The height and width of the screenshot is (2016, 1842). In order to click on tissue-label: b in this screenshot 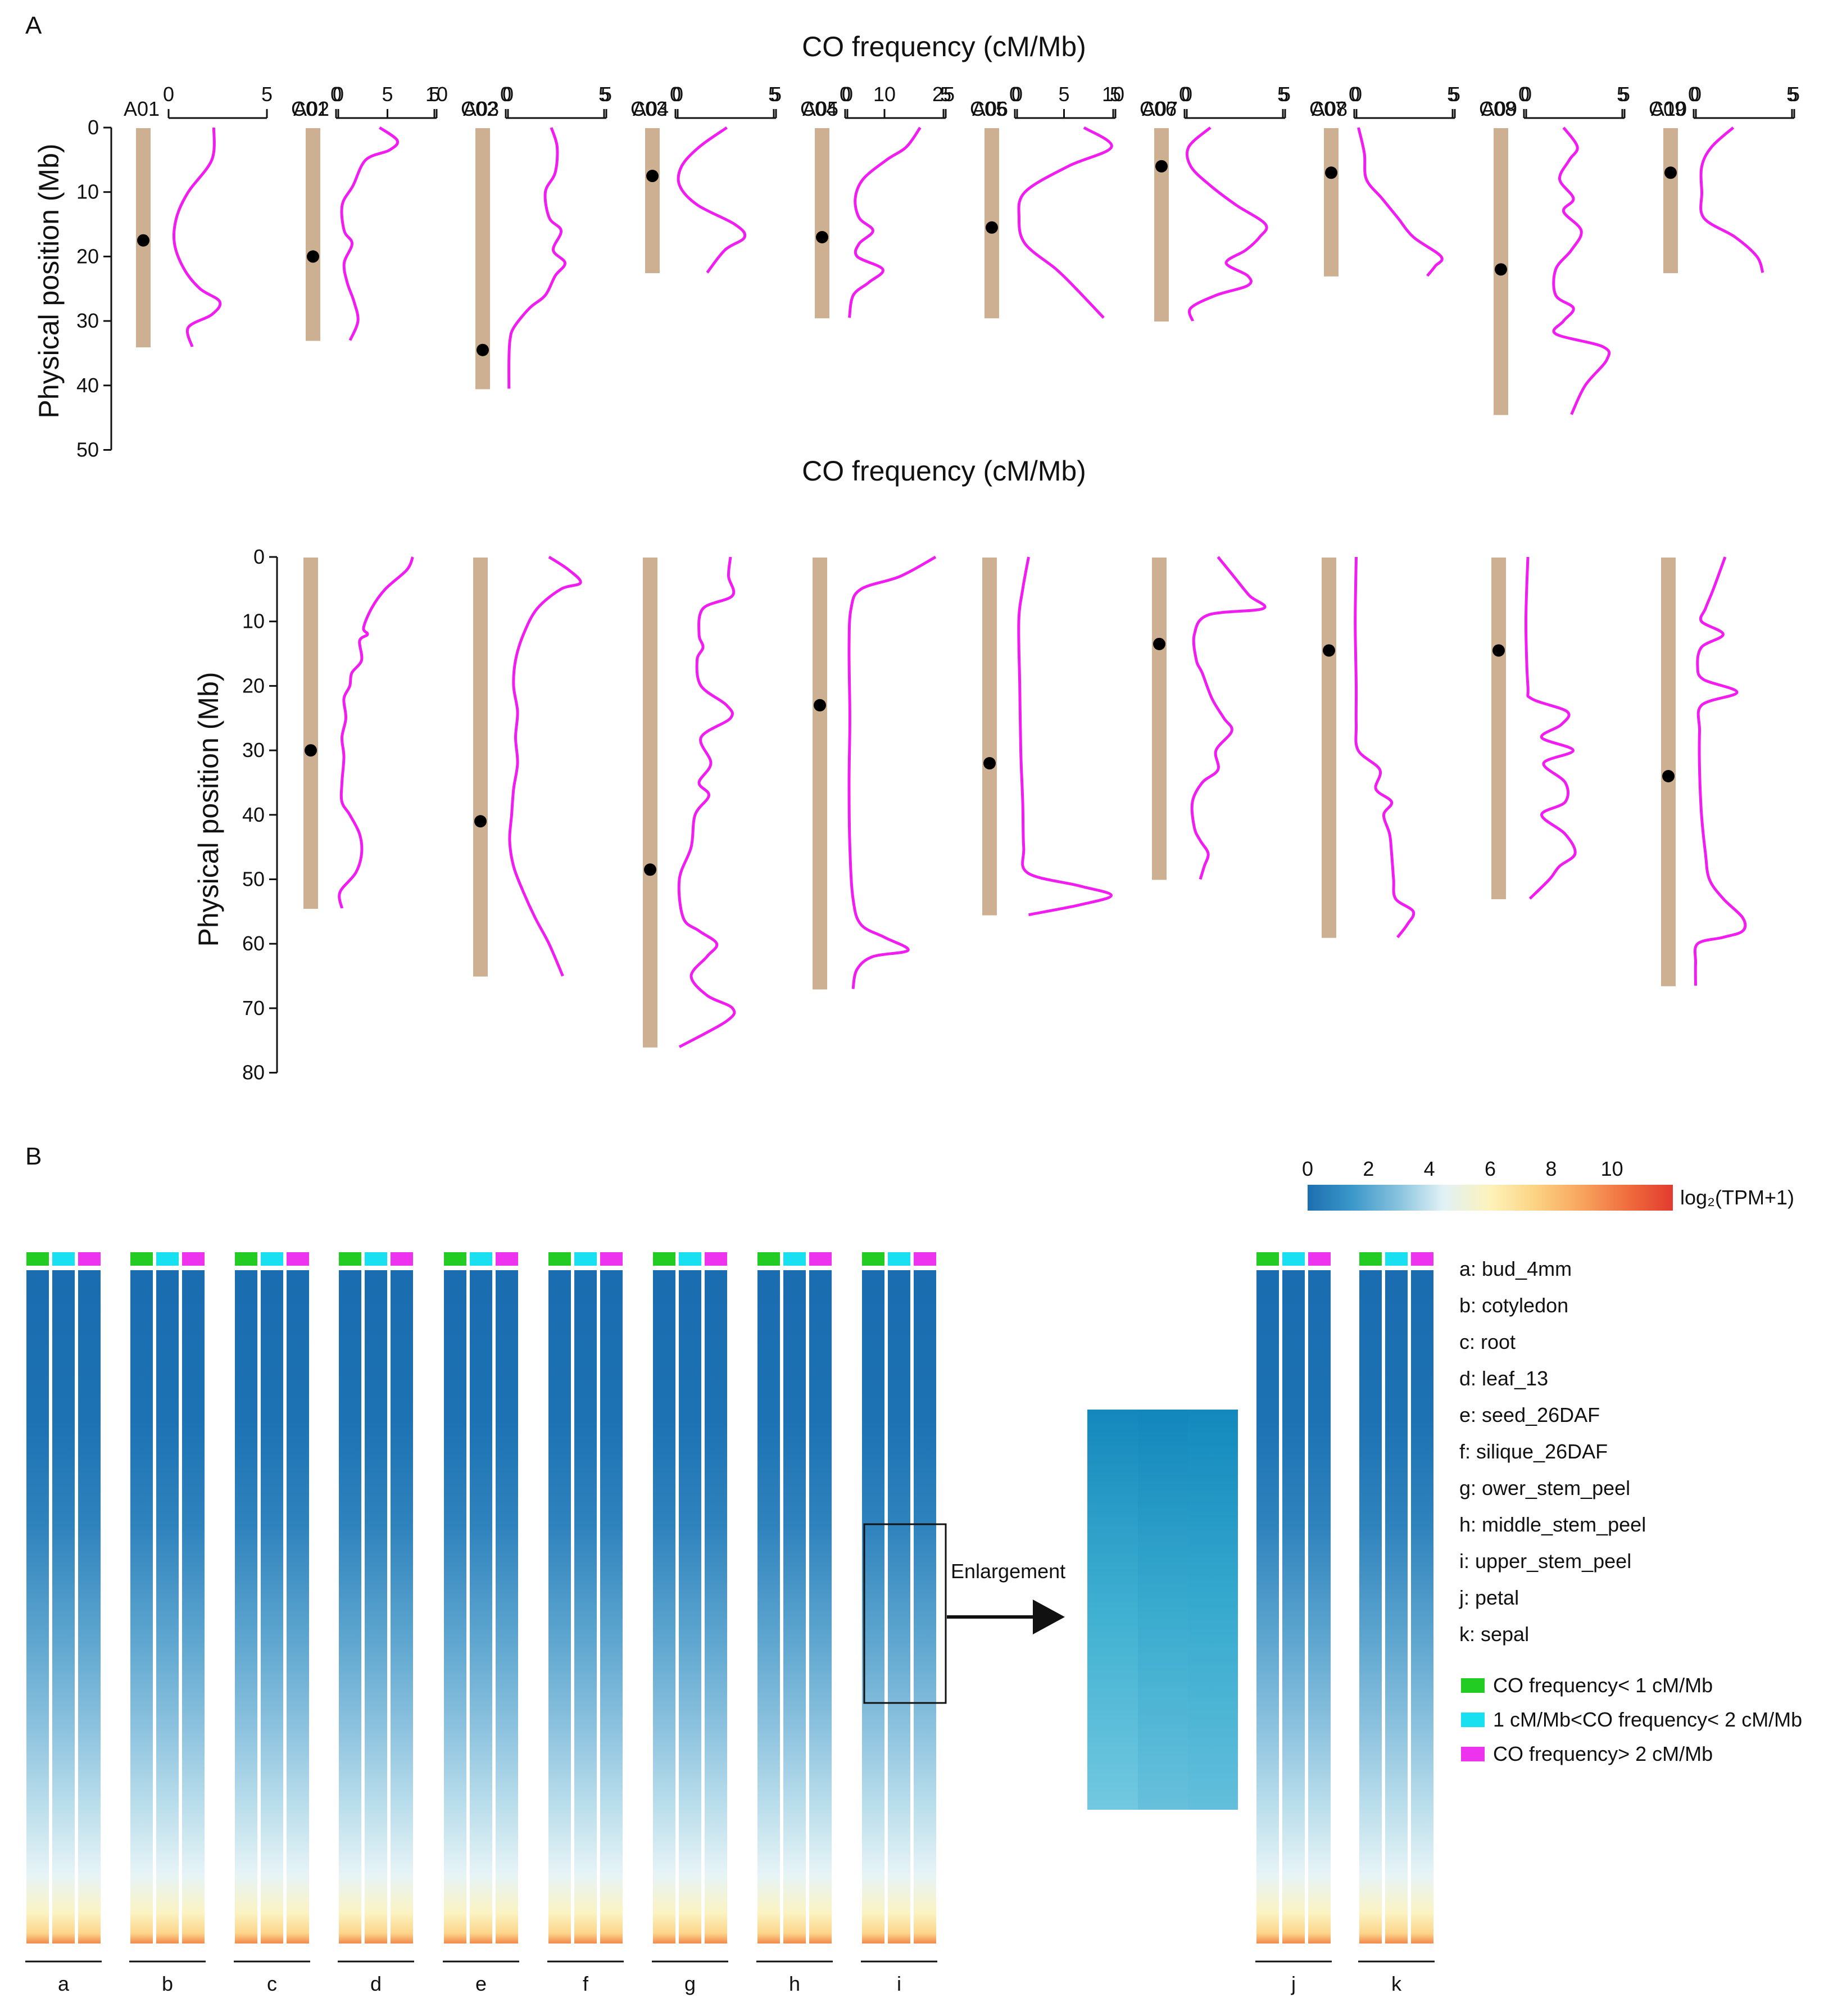, I will do `click(167, 1983)`.